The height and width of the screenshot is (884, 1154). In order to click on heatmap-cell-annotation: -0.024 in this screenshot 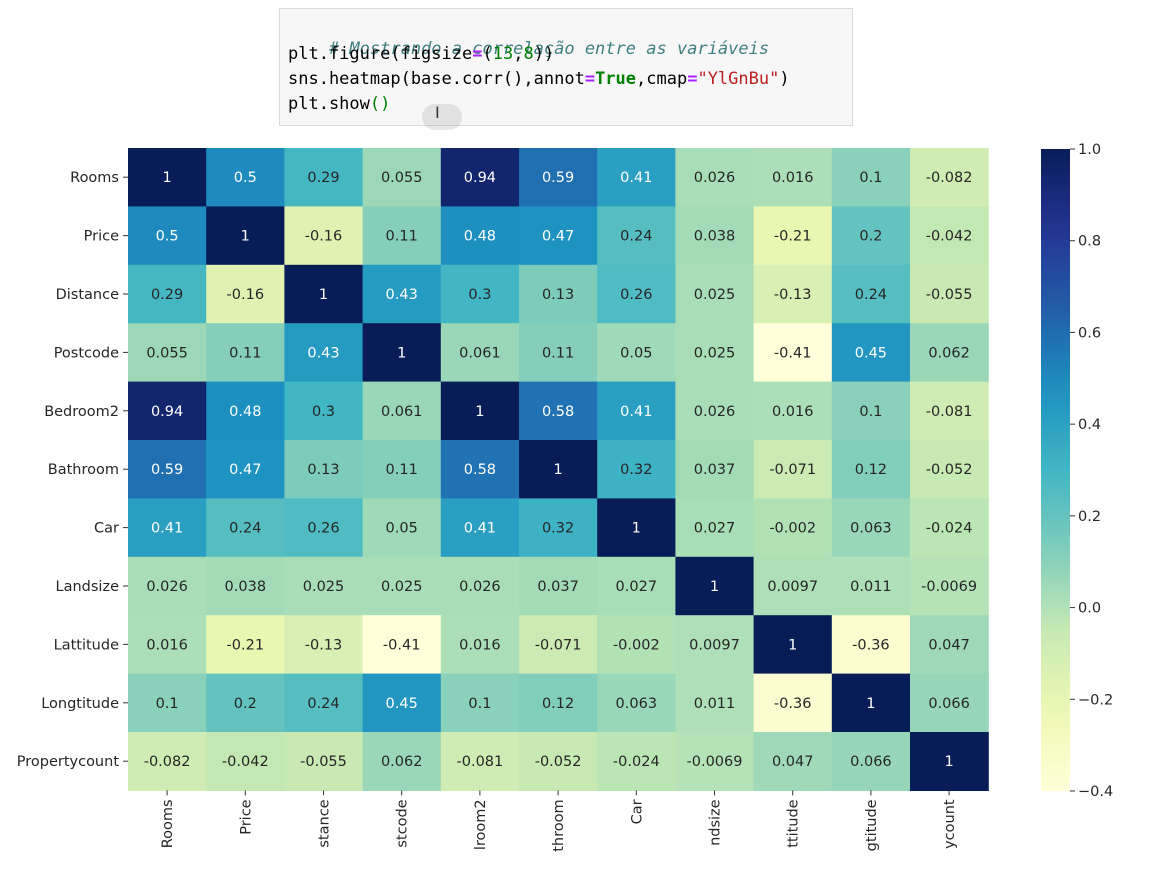, I will do `click(949, 529)`.